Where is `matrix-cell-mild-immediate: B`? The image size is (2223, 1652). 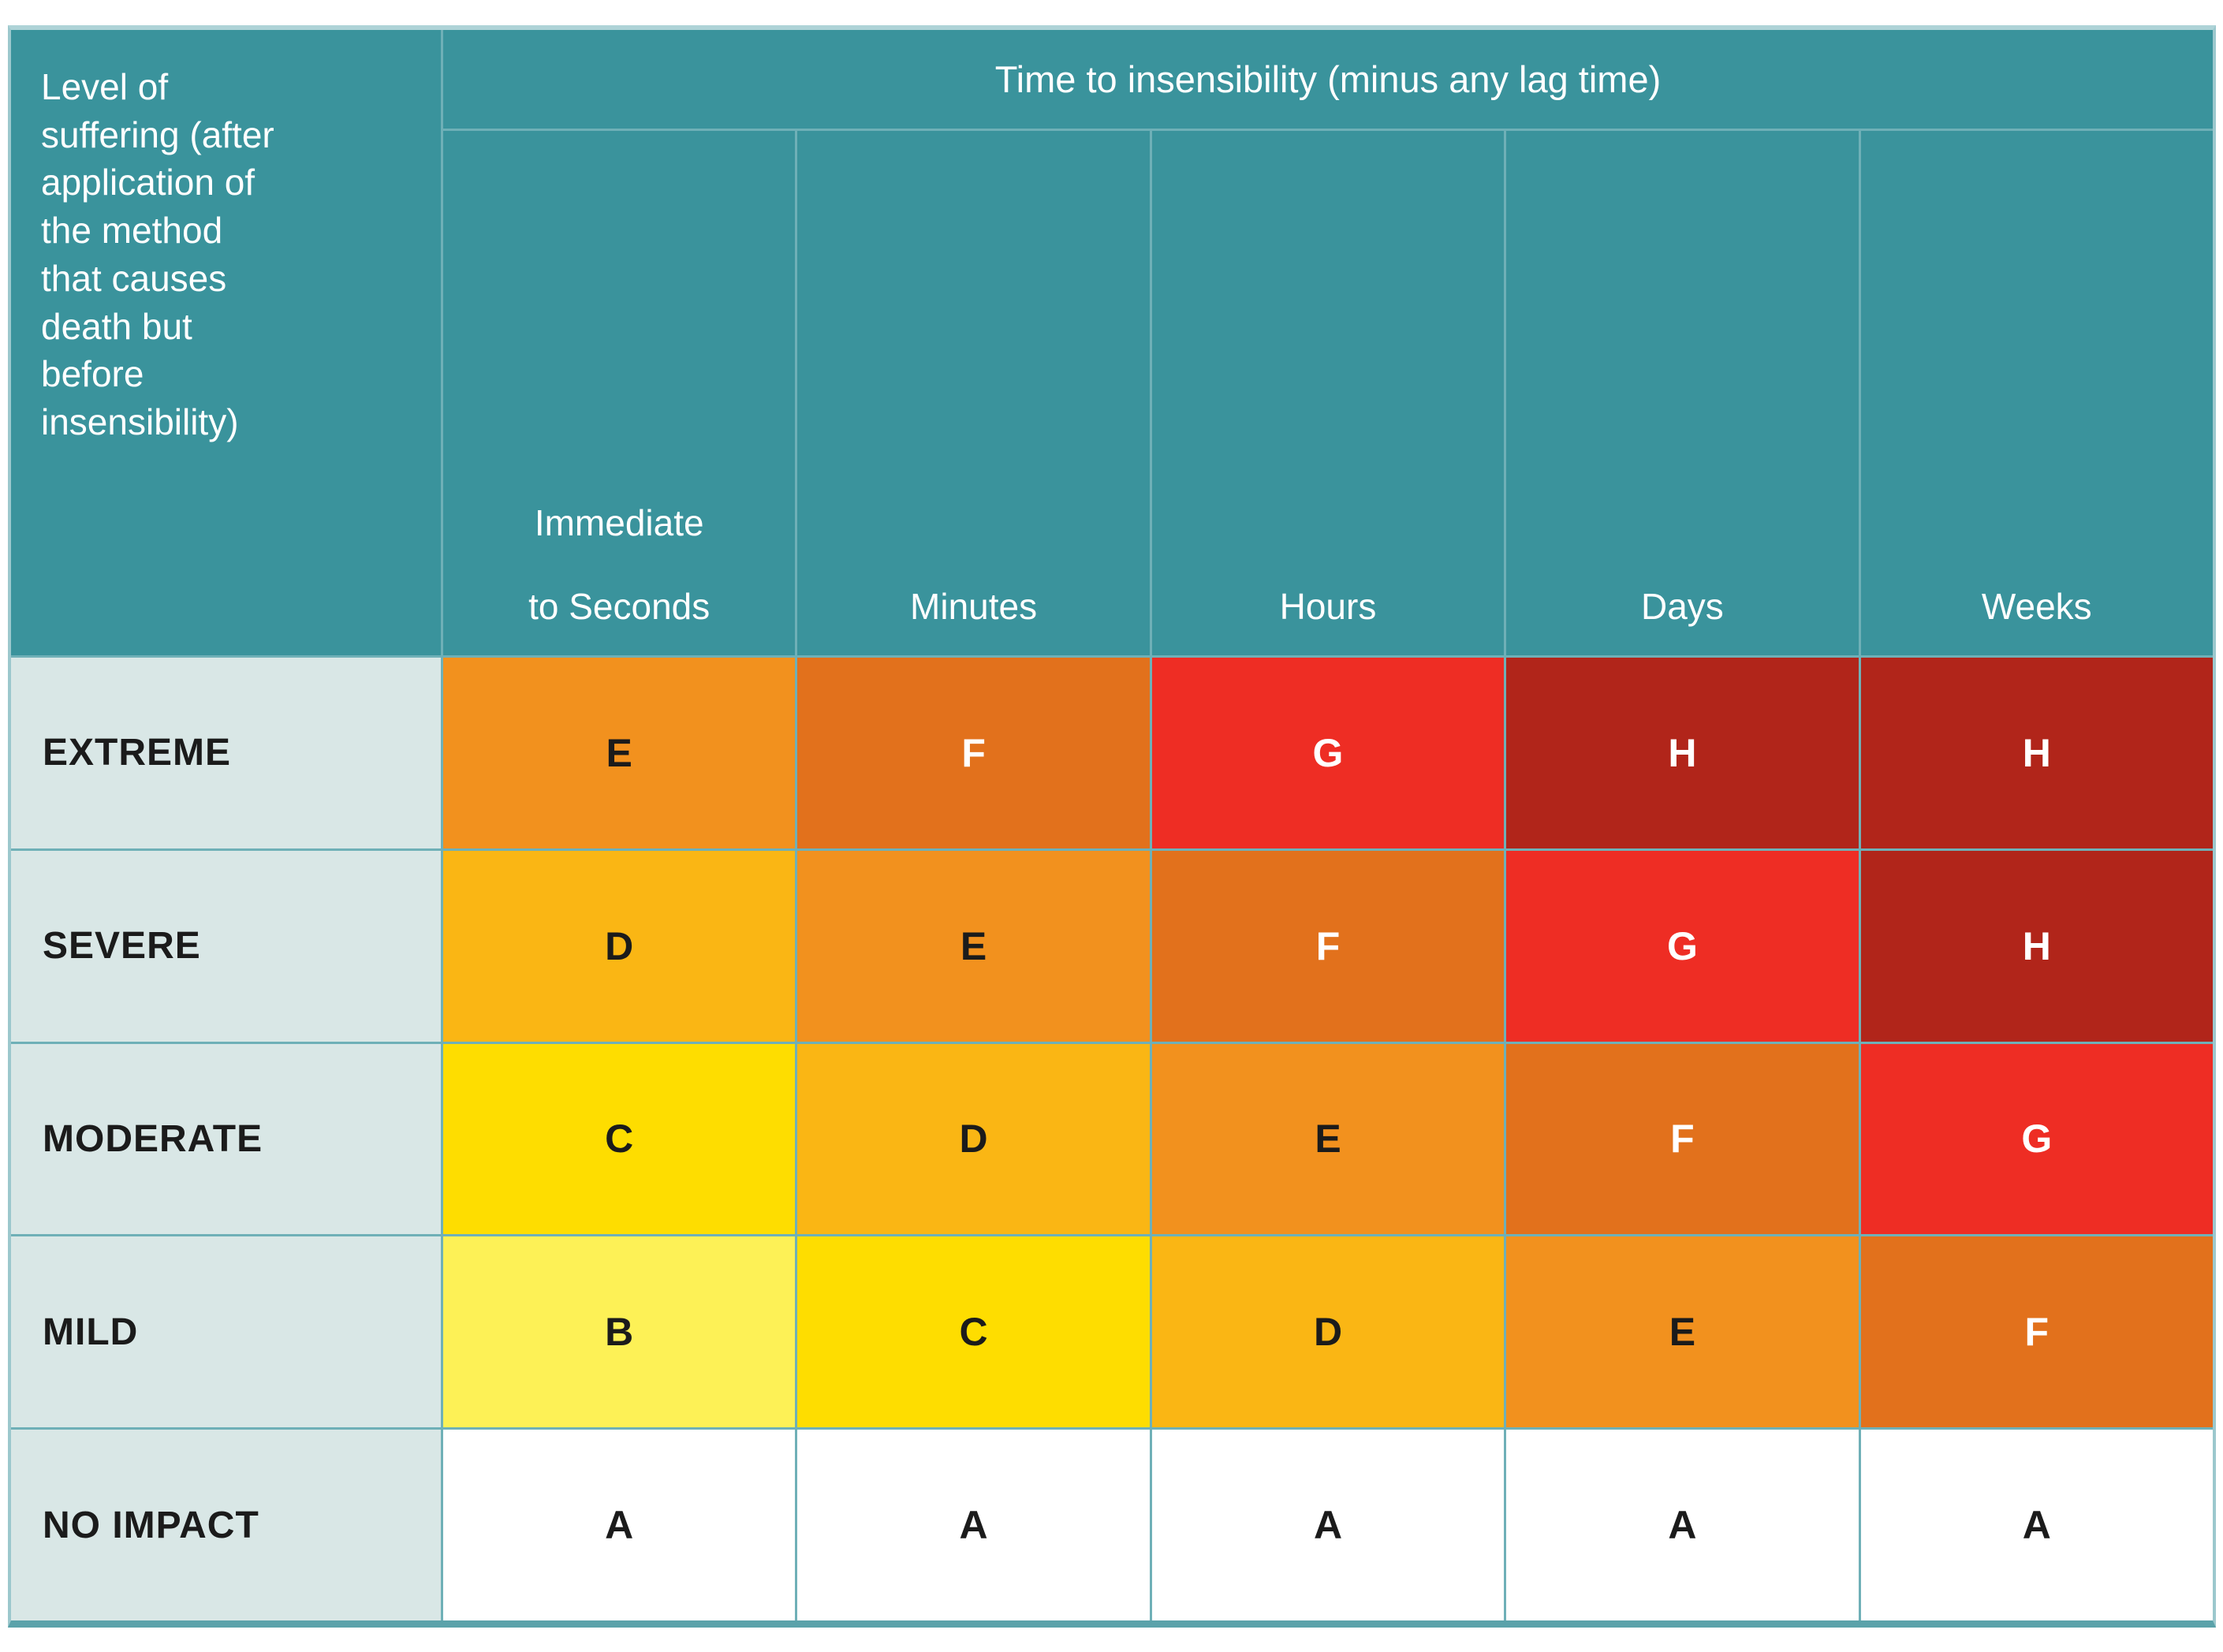
matrix-cell-mild-immediate: B is located at coordinates (619, 1332).